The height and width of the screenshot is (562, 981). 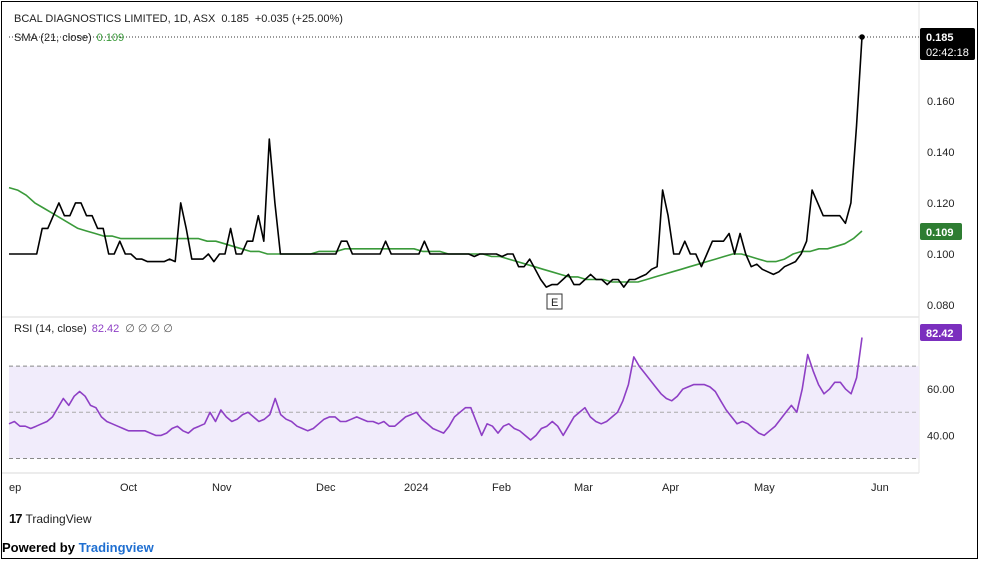 I want to click on time-tick-label: Jun, so click(x=880, y=488).